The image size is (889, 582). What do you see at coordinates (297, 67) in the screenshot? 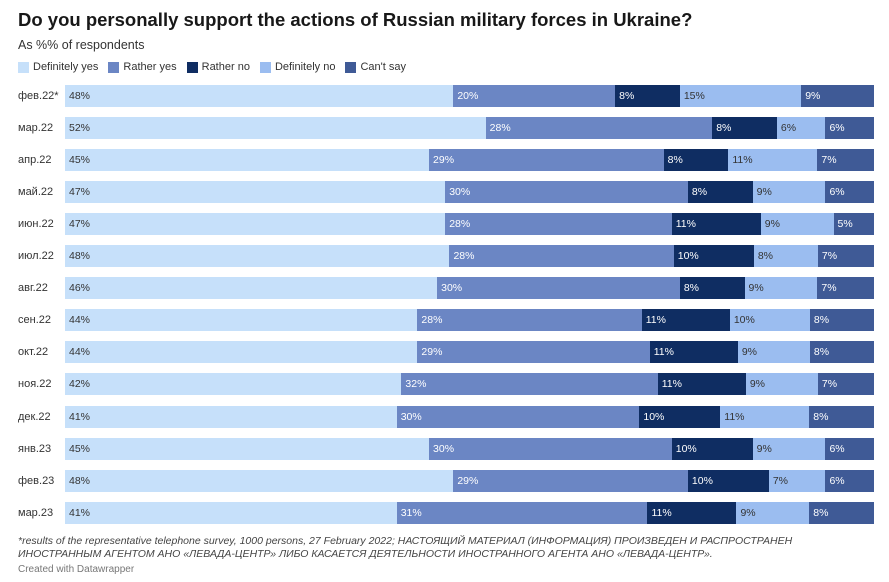
I see `legend-item: Definitely no` at bounding box center [297, 67].